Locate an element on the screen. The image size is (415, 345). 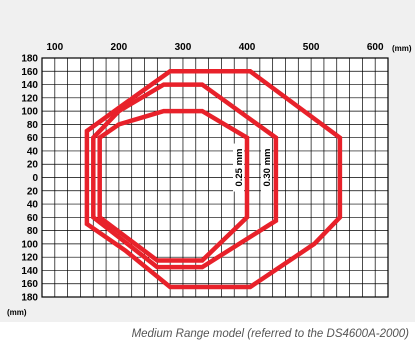
y-tick-label: 0 is located at coordinates (35, 178).